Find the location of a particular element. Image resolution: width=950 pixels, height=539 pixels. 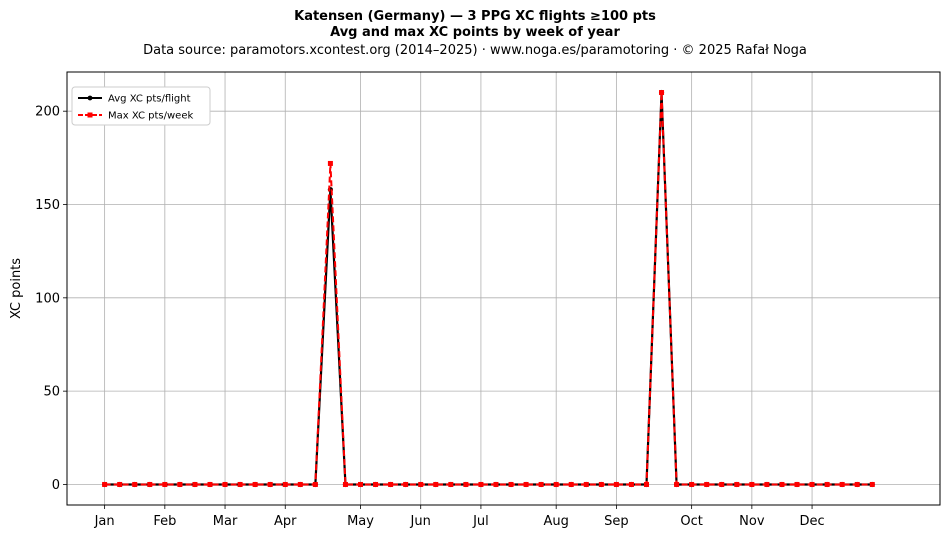

y-tick-label: 150 is located at coordinates (47, 205).